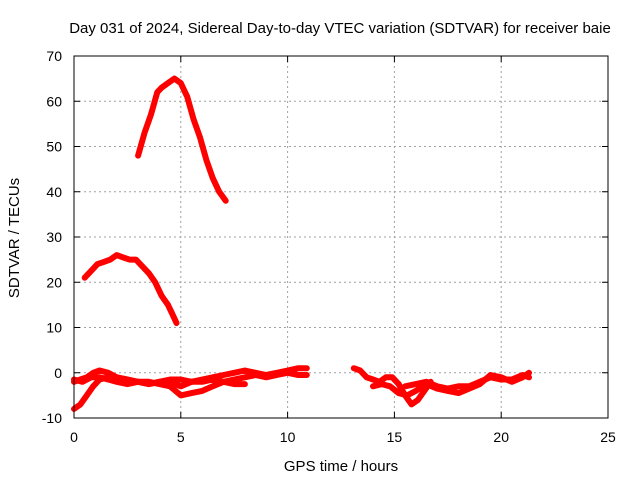  What do you see at coordinates (54, 328) in the screenshot?
I see `y-tick-label: 10` at bounding box center [54, 328].